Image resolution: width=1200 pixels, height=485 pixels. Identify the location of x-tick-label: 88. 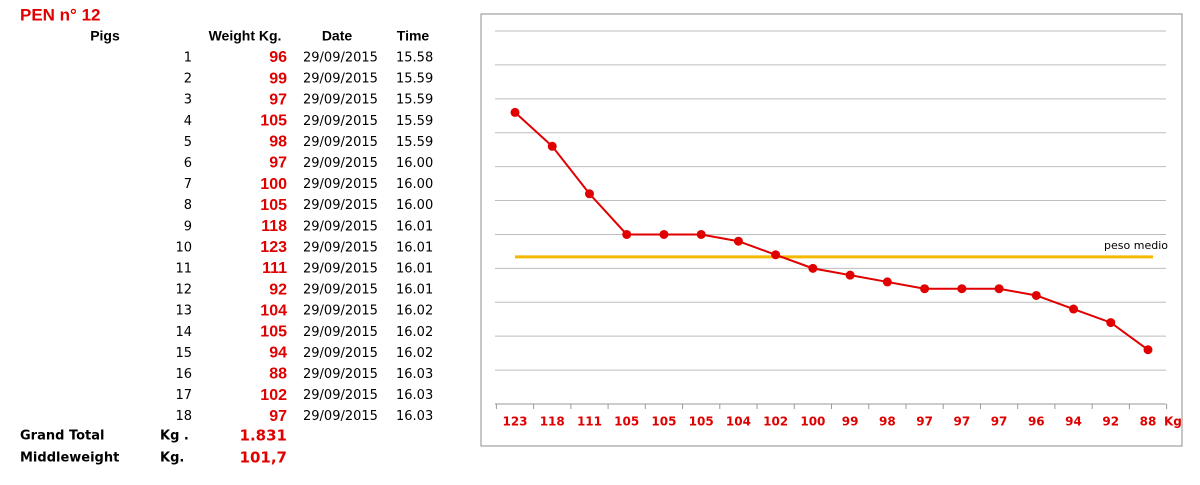
(1148, 422).